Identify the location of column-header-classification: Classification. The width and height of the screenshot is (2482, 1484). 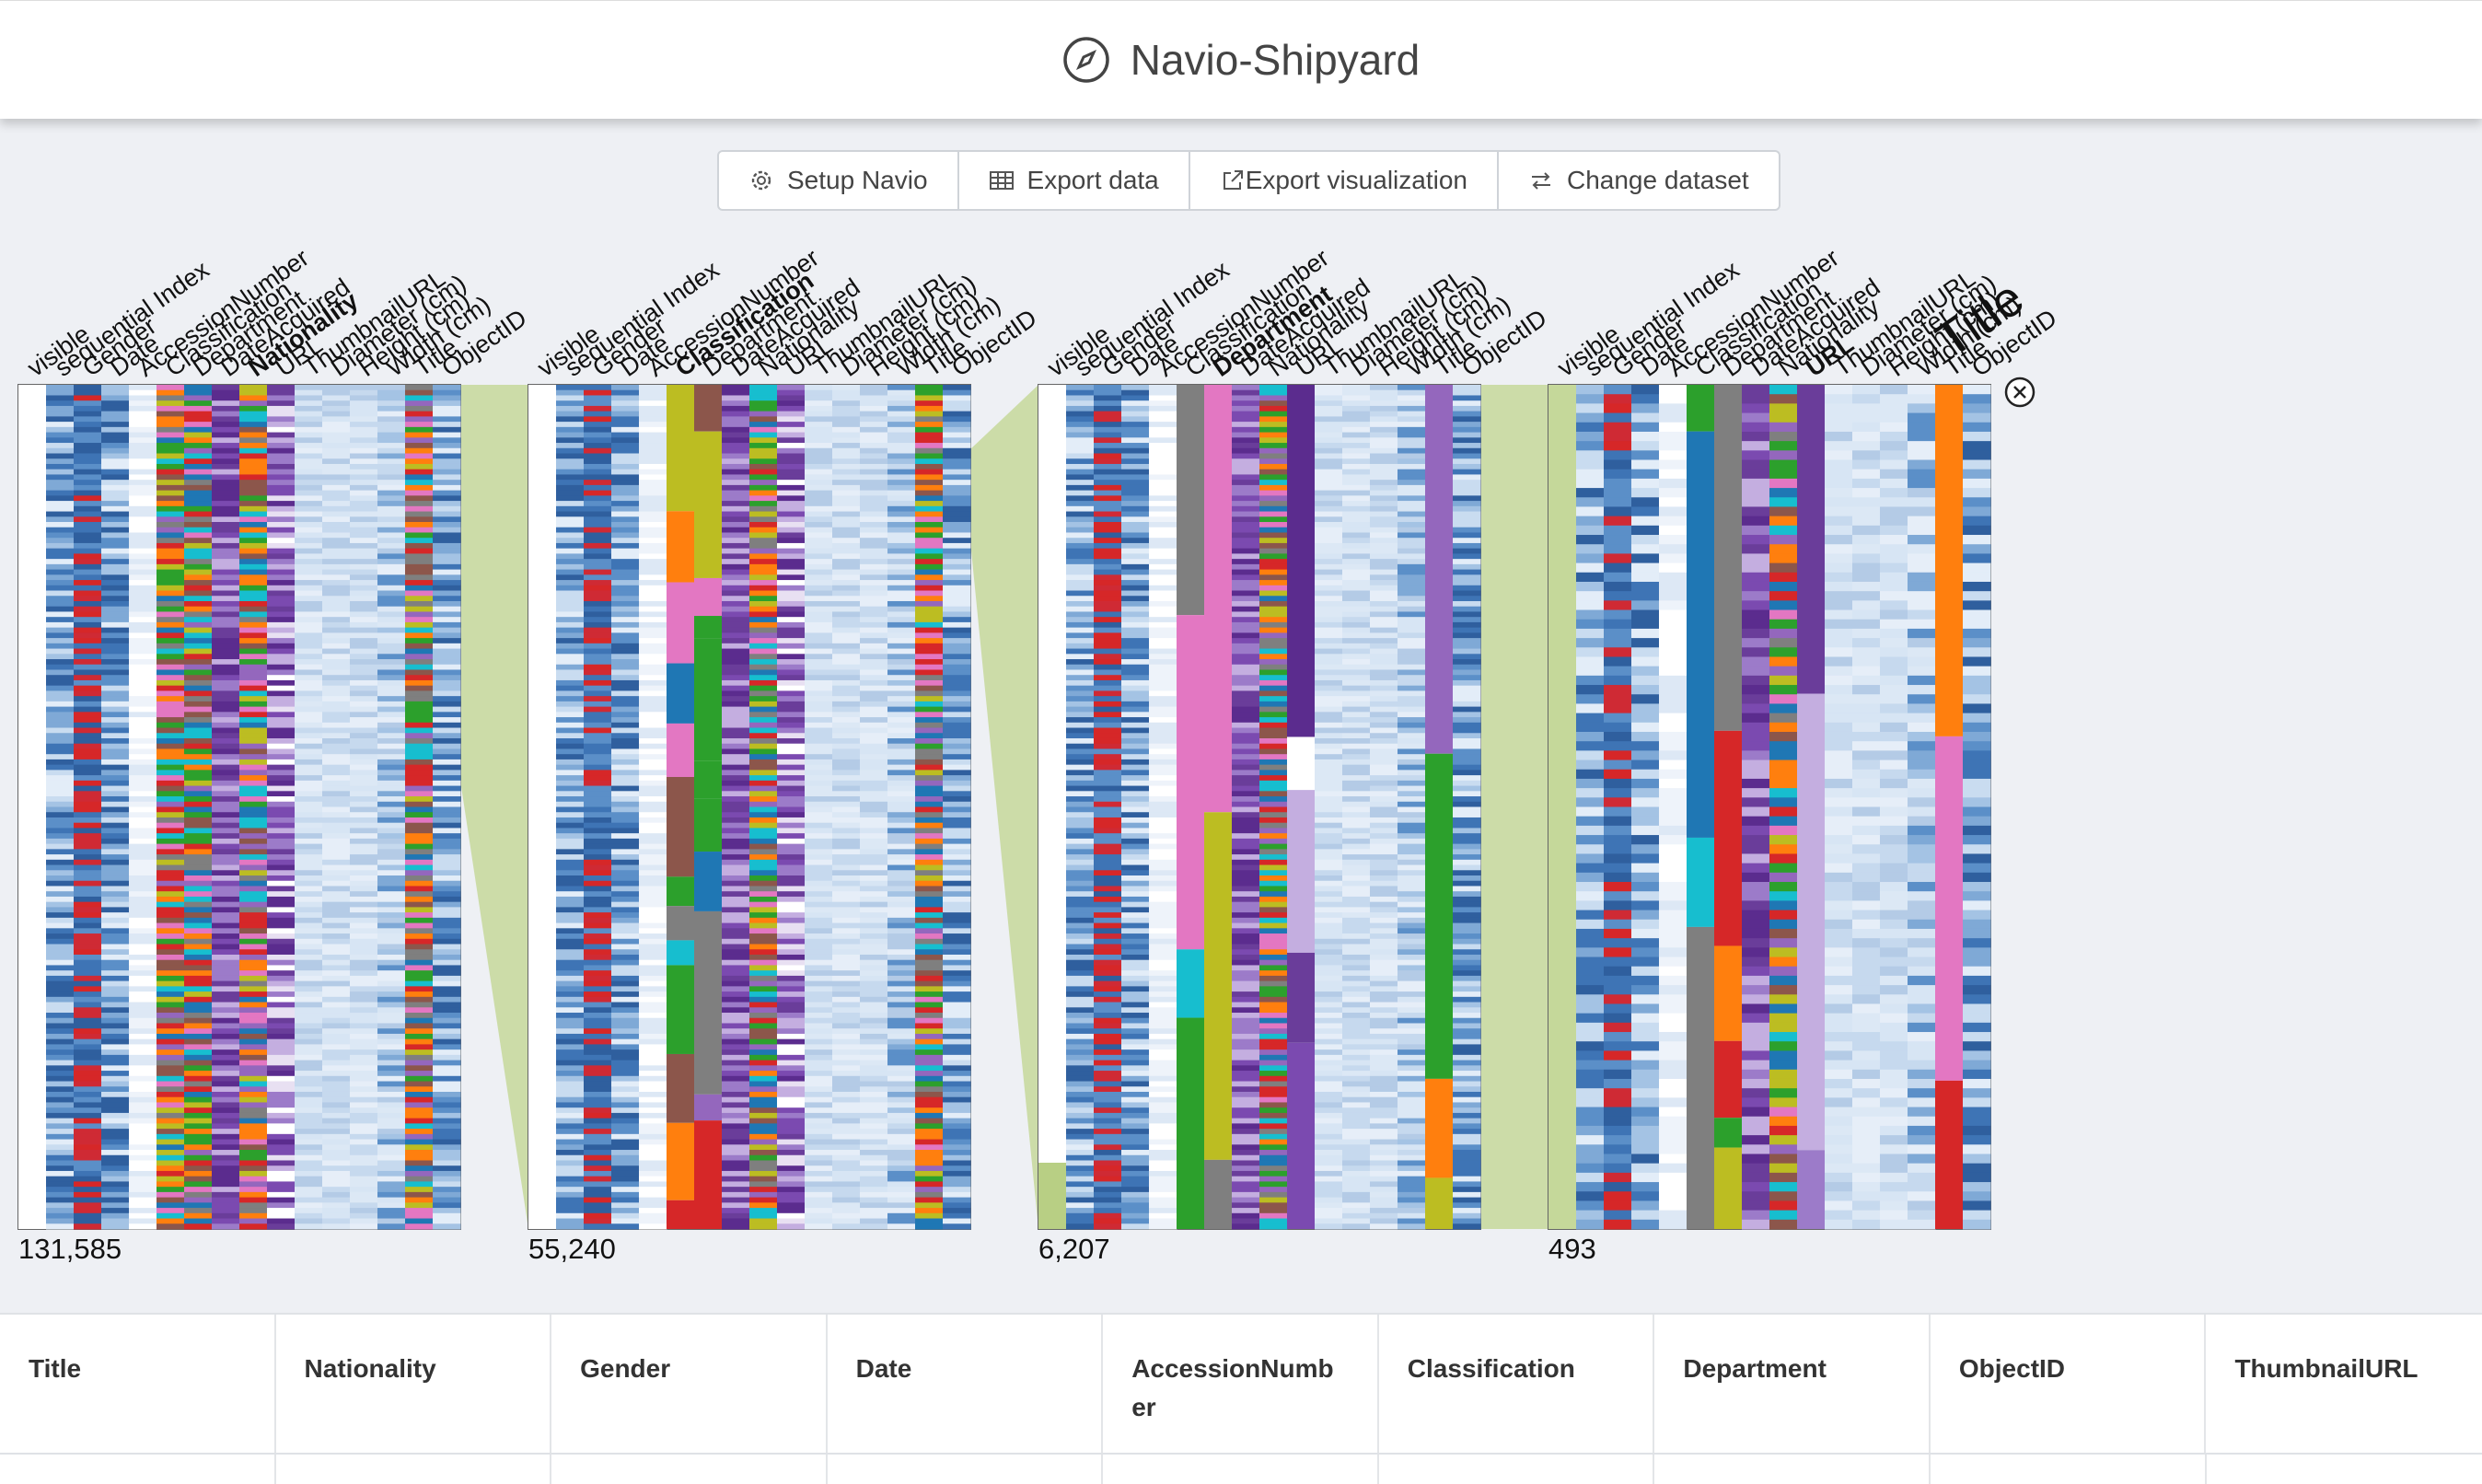
(1517, 1384).